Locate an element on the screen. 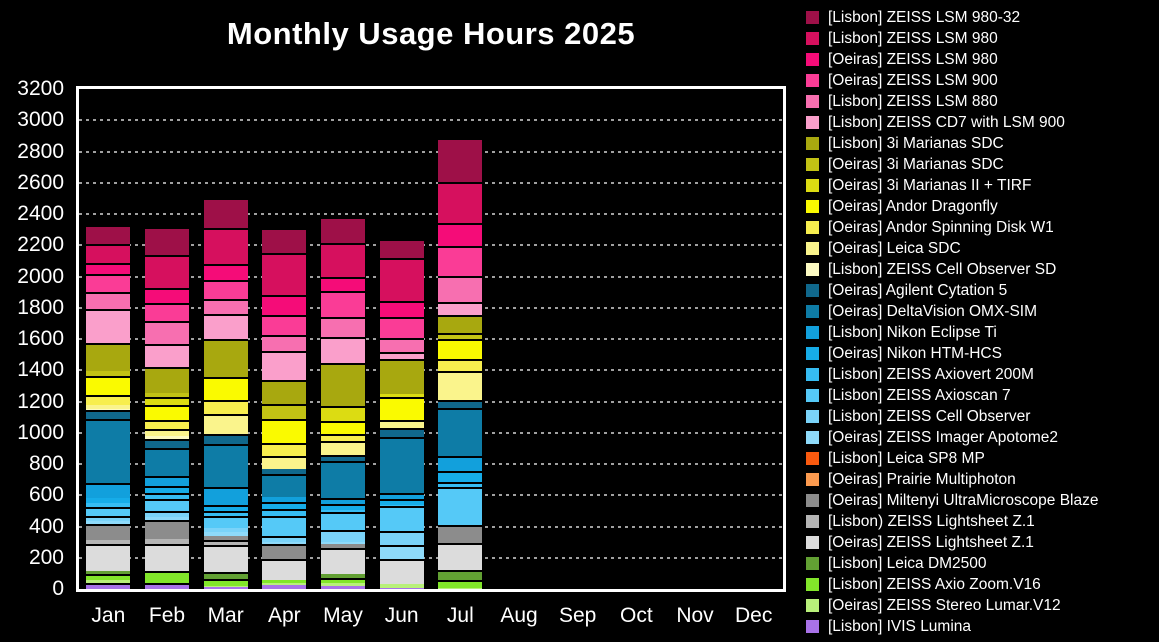 The image size is (1159, 642). legend-label: [Lisbon) ZEISS Lightsheet Z.1 is located at coordinates (931, 521).